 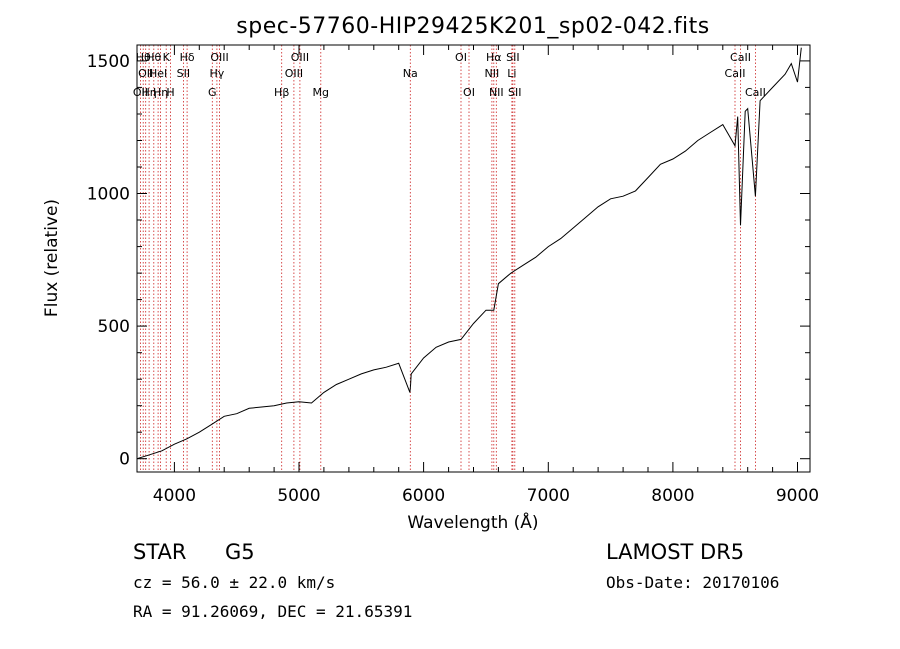 What do you see at coordinates (281, 92) in the screenshot?
I see `line-label: Hβ` at bounding box center [281, 92].